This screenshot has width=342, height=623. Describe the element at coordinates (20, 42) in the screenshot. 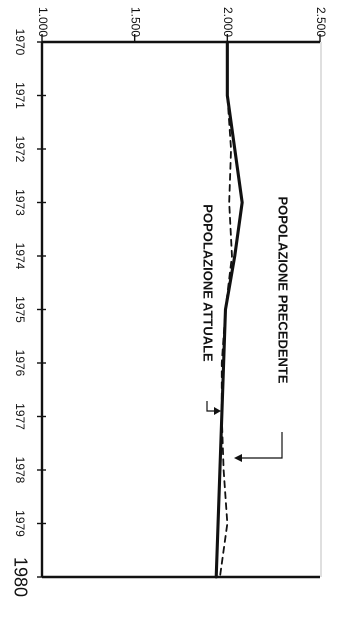

I see `x-tick-label-1970: 1970` at that location.